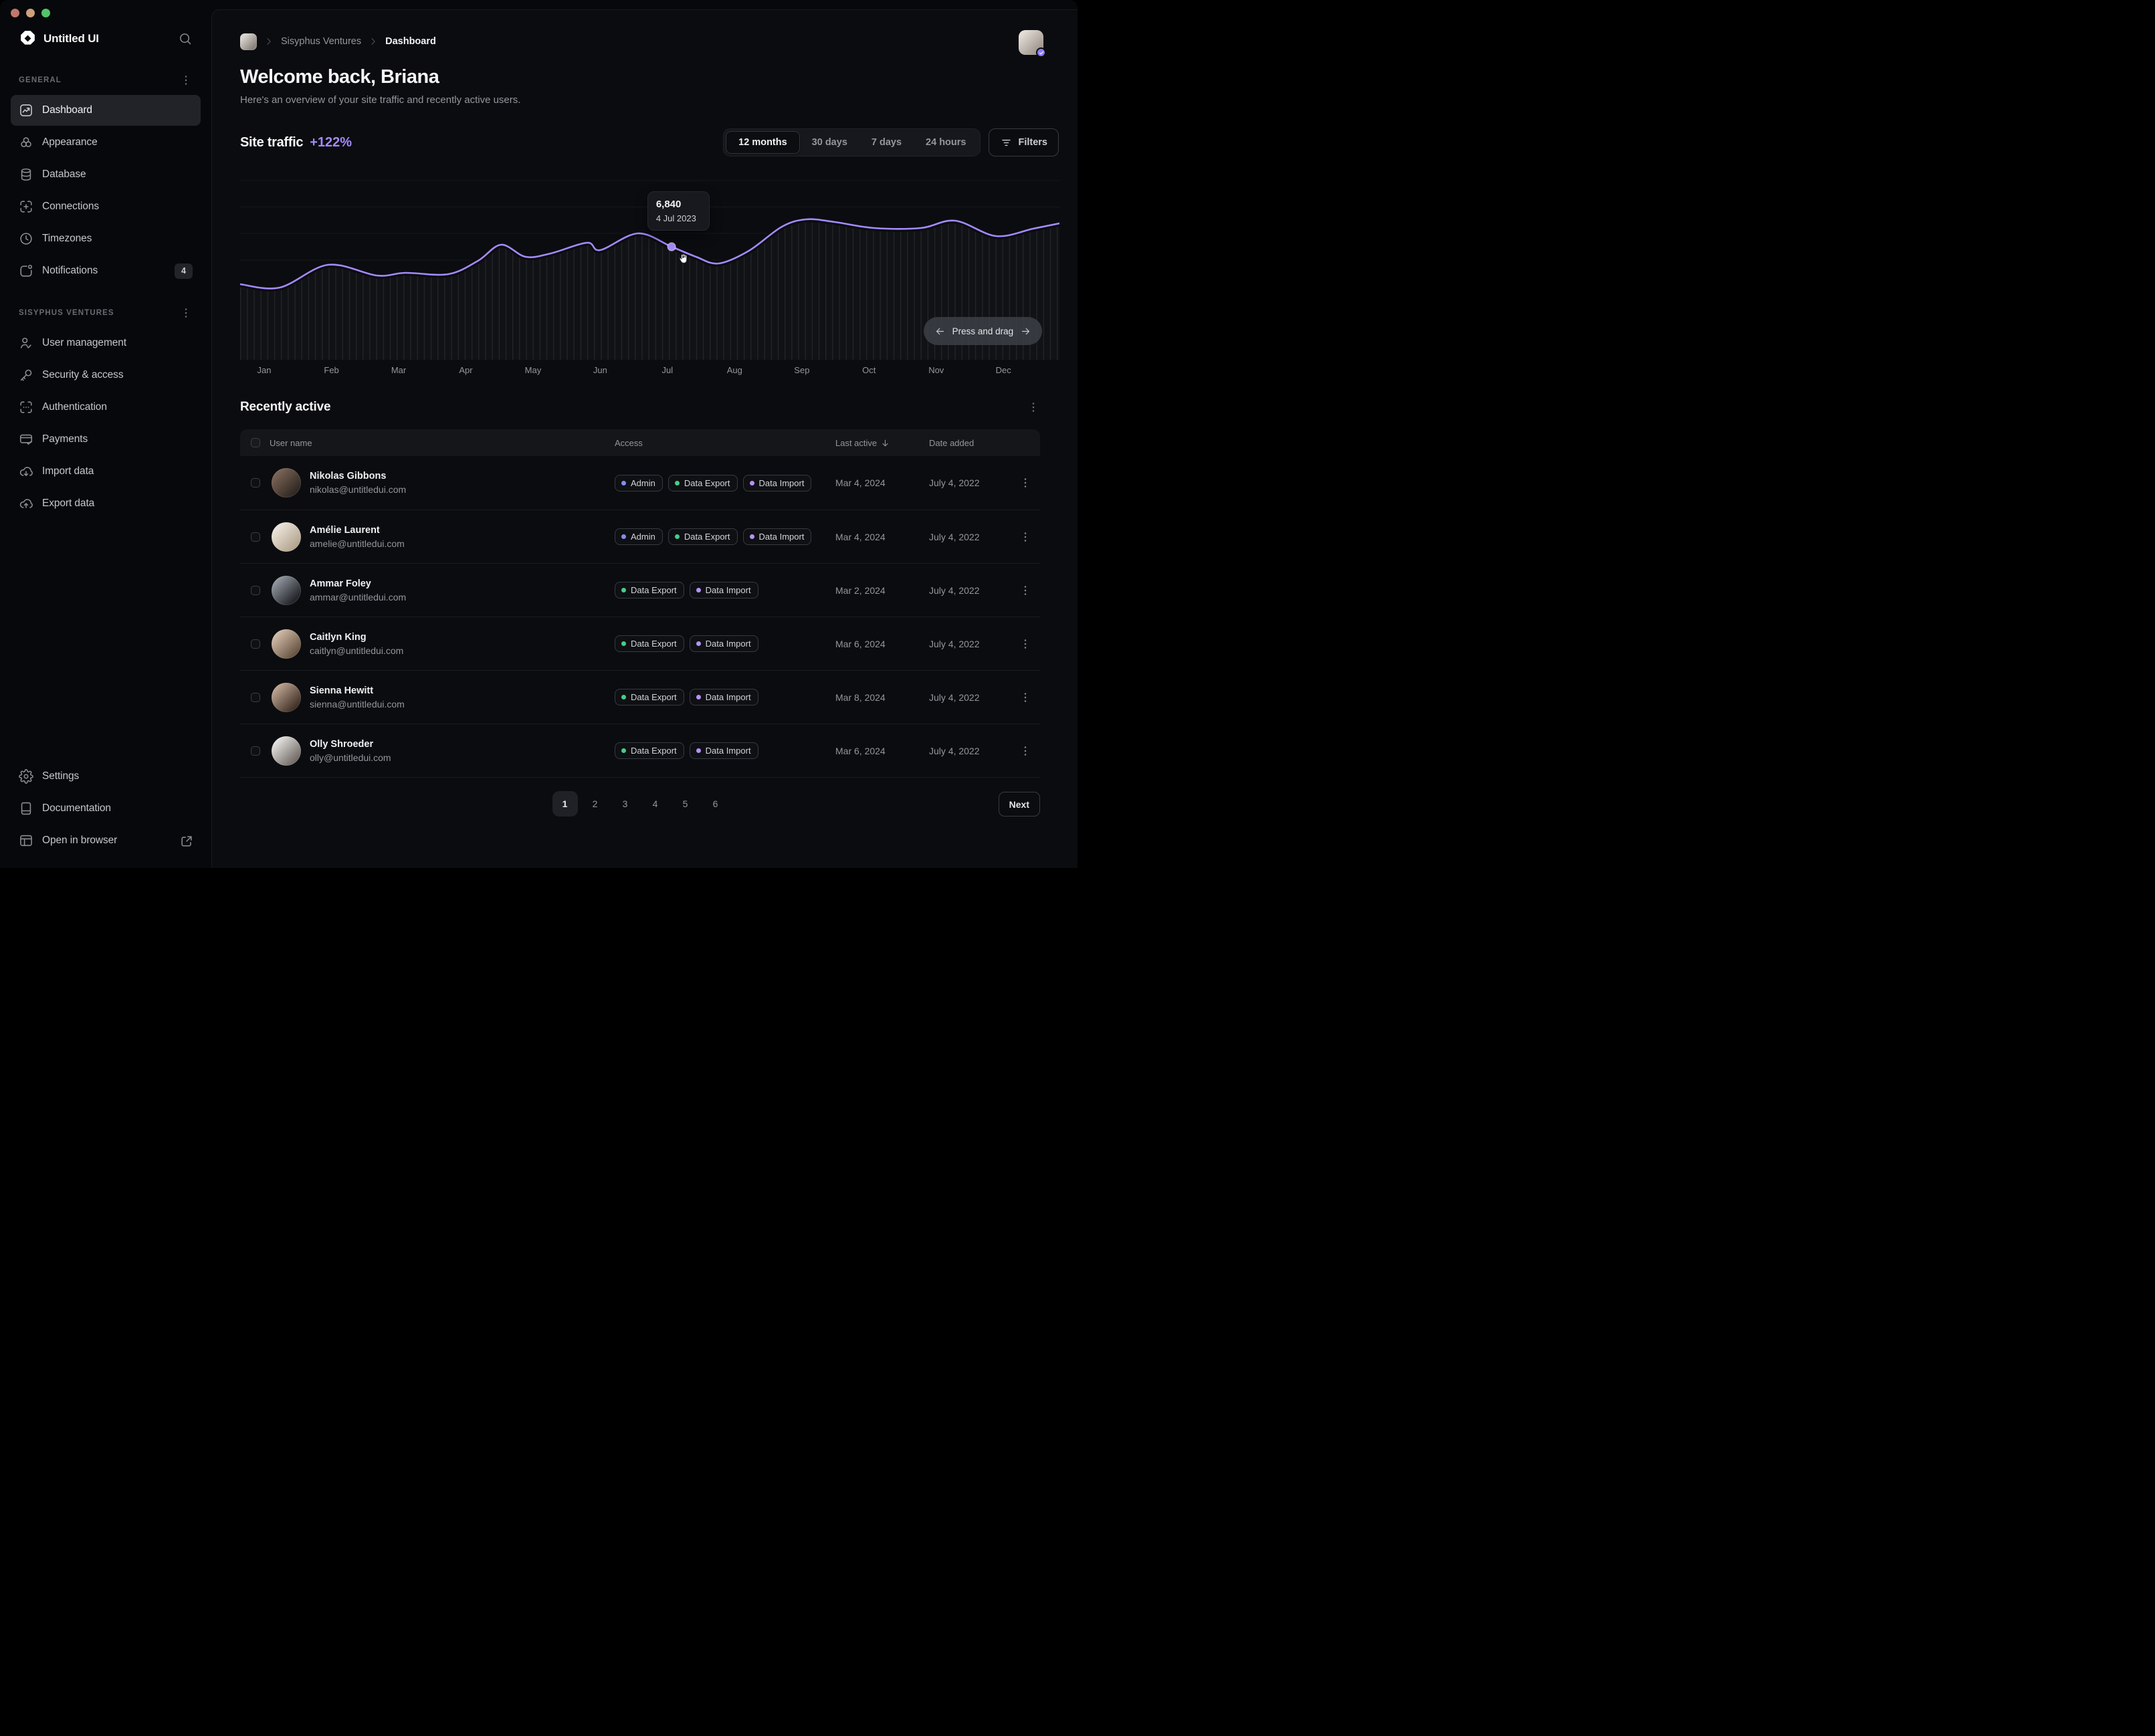  Describe the element at coordinates (763, 142) in the screenshot. I see `range-tab-12-months: 12 months` at that location.